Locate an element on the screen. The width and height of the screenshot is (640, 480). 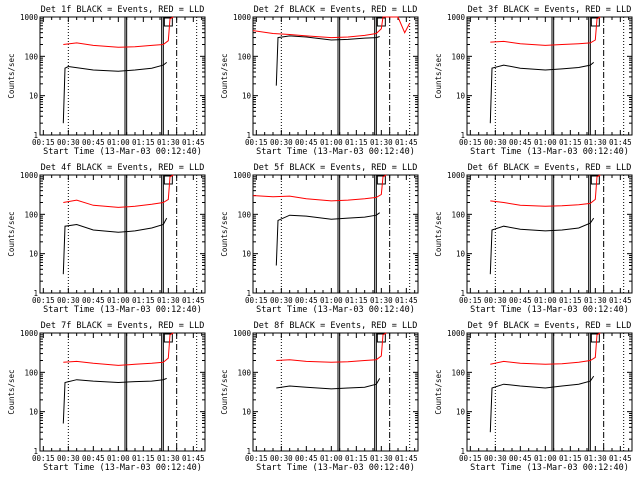
panel-title: Det 1f BLACK = Events, RED = LLD is located at coordinates (123, 10).